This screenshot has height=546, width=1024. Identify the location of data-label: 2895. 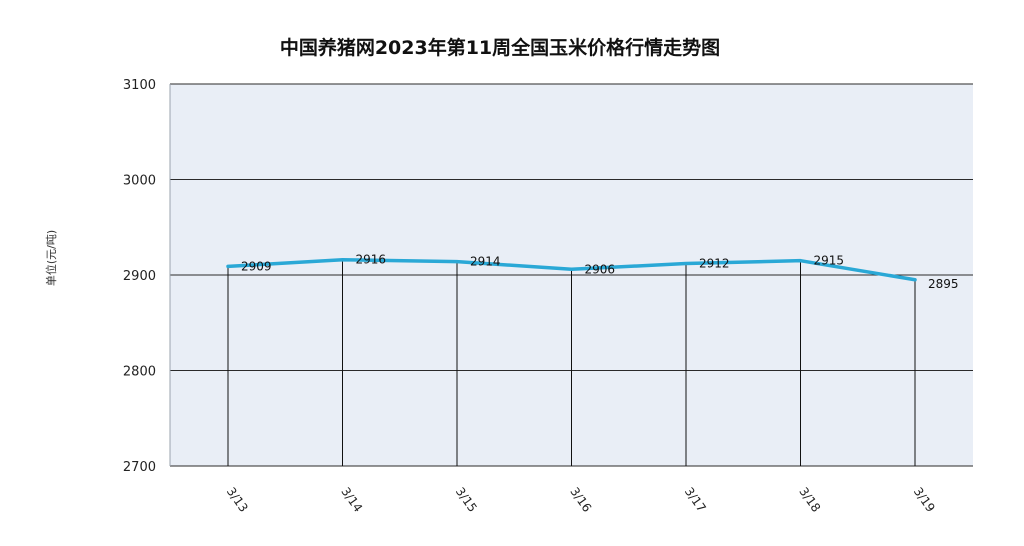
(943, 284).